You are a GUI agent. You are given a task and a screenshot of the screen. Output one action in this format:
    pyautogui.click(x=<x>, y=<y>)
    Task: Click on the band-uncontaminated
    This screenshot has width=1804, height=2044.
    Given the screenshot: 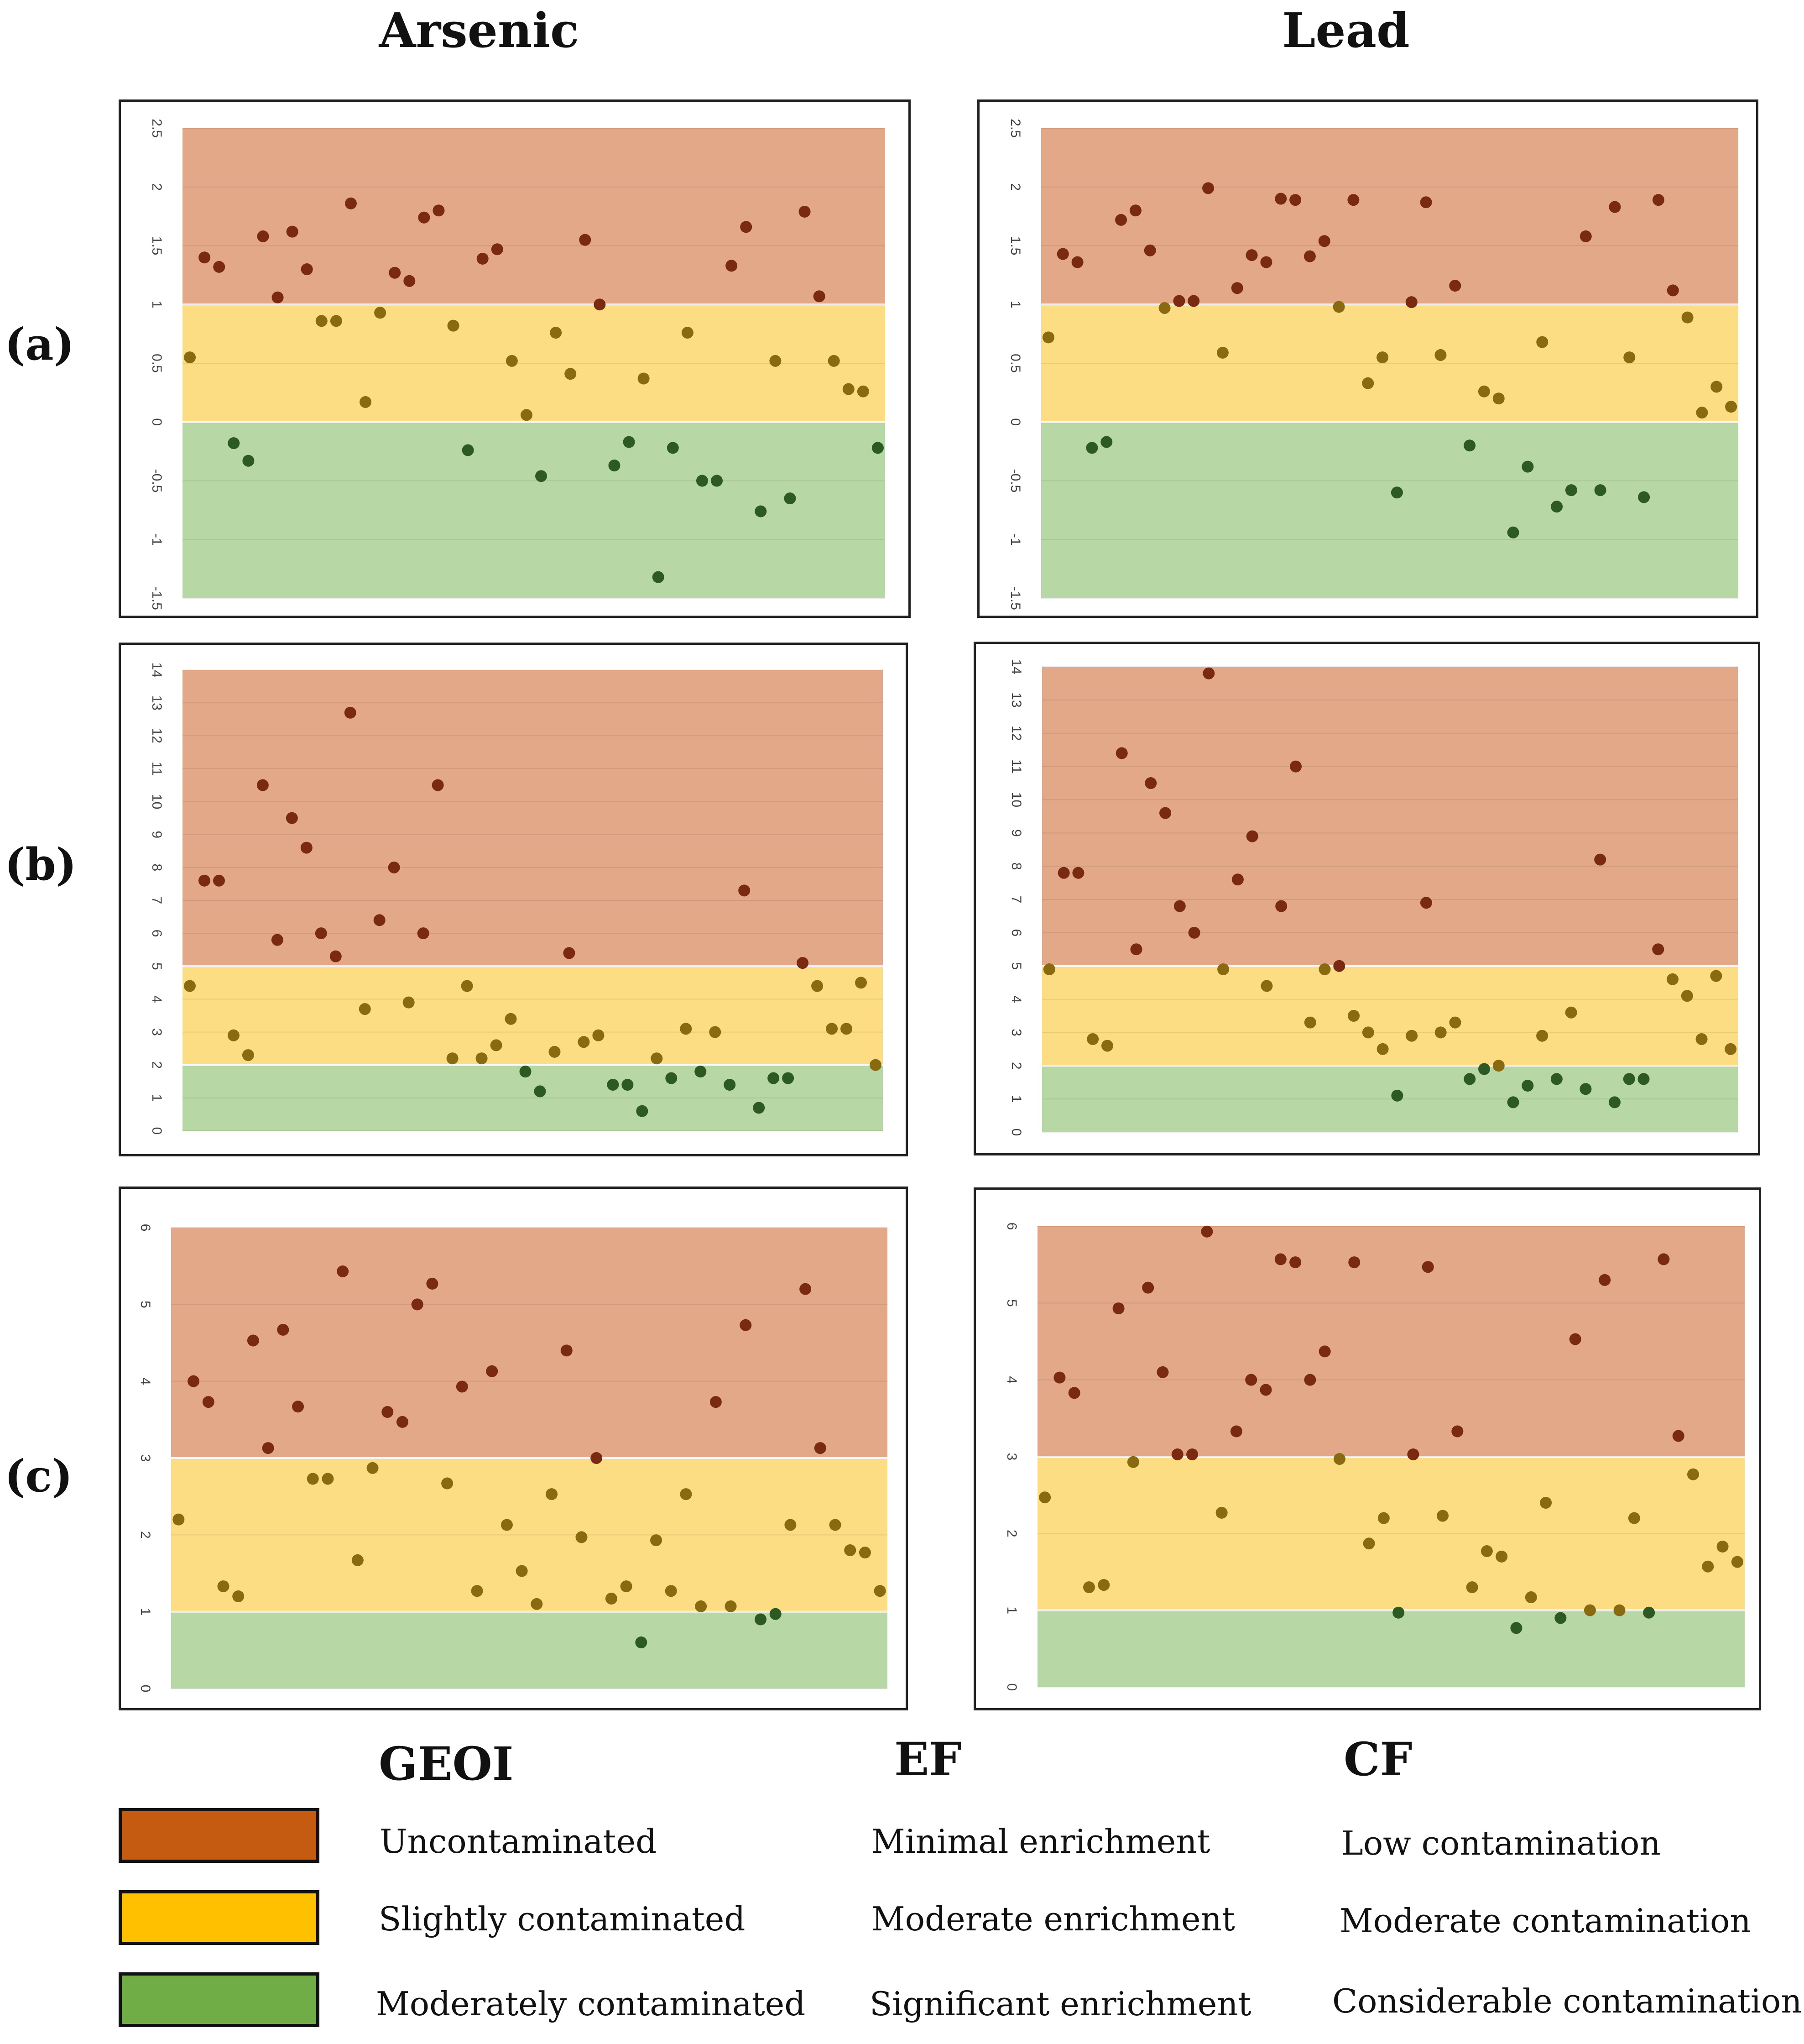 What is the action you would take?
    pyautogui.click(x=533, y=818)
    